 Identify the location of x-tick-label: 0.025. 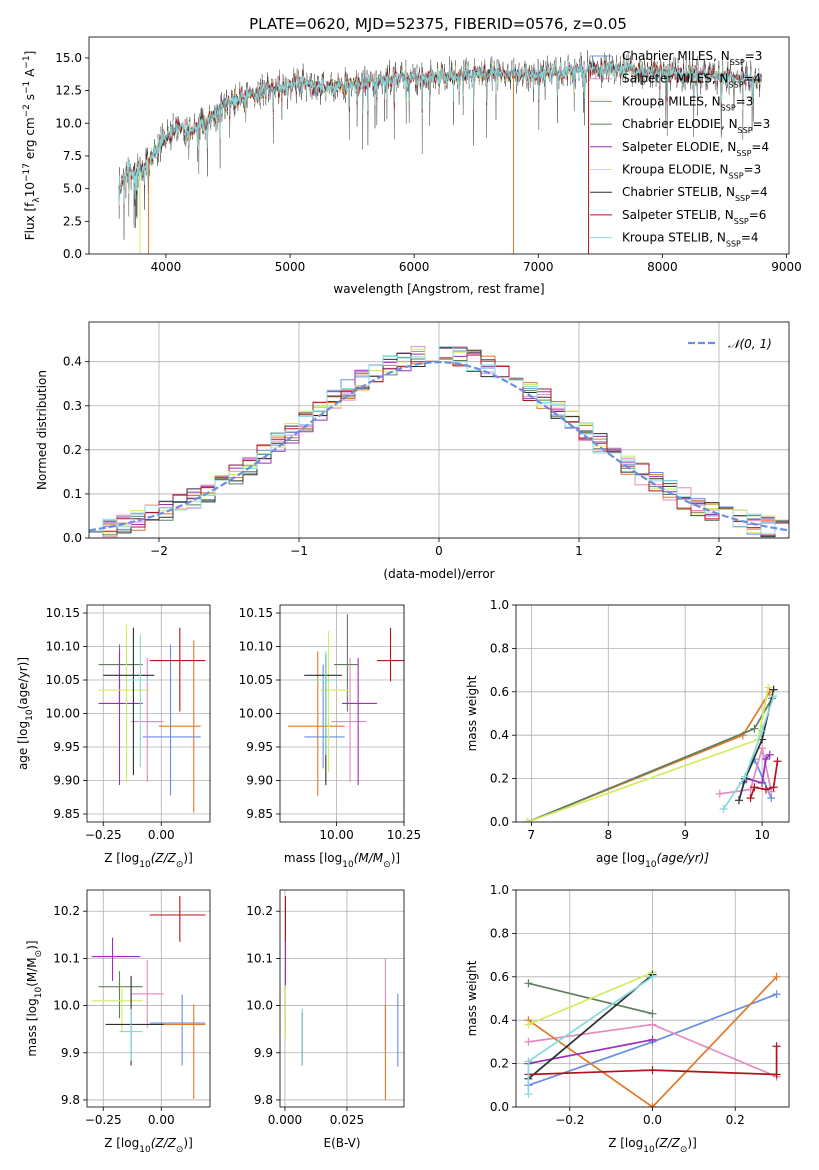
(347, 1120).